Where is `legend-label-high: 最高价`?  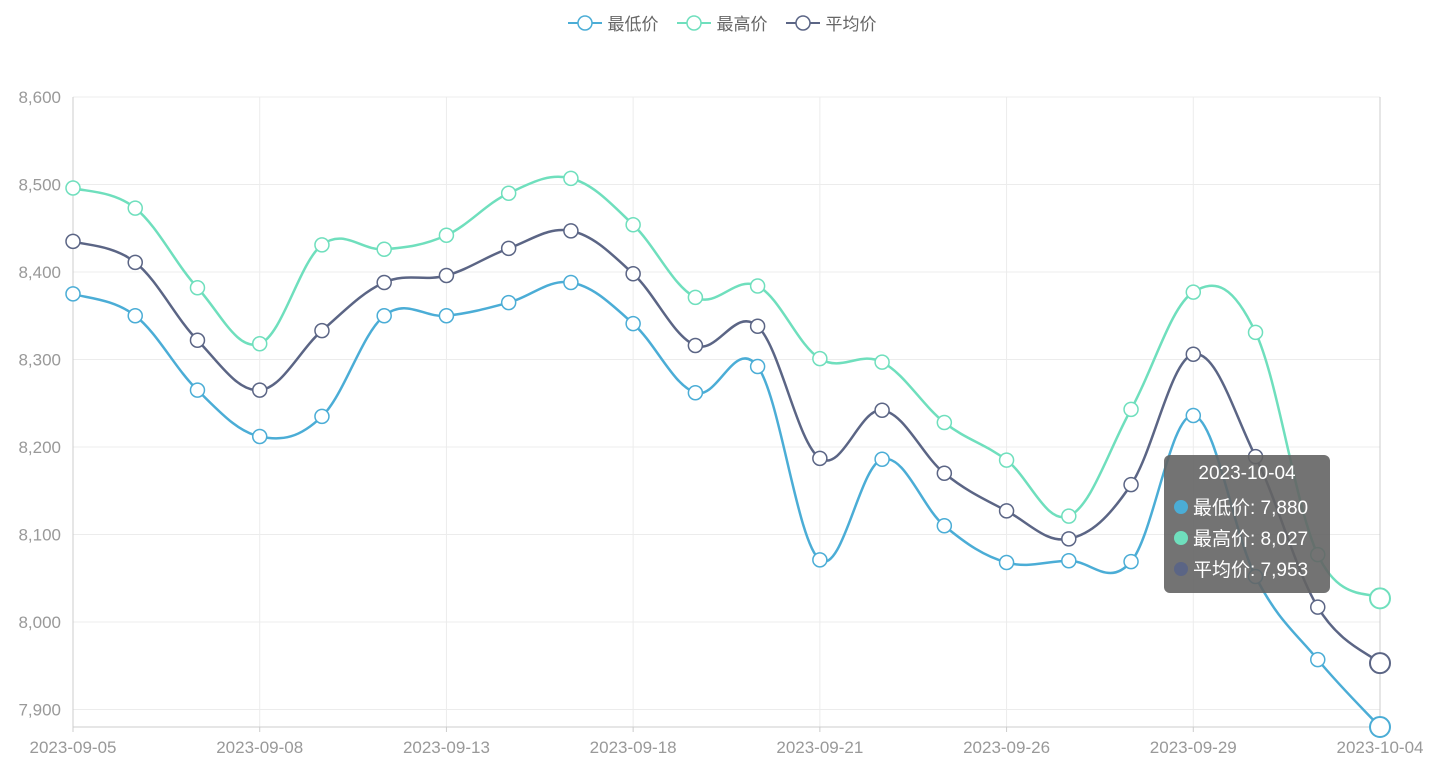
legend-label-high: 最高价 is located at coordinates (742, 24).